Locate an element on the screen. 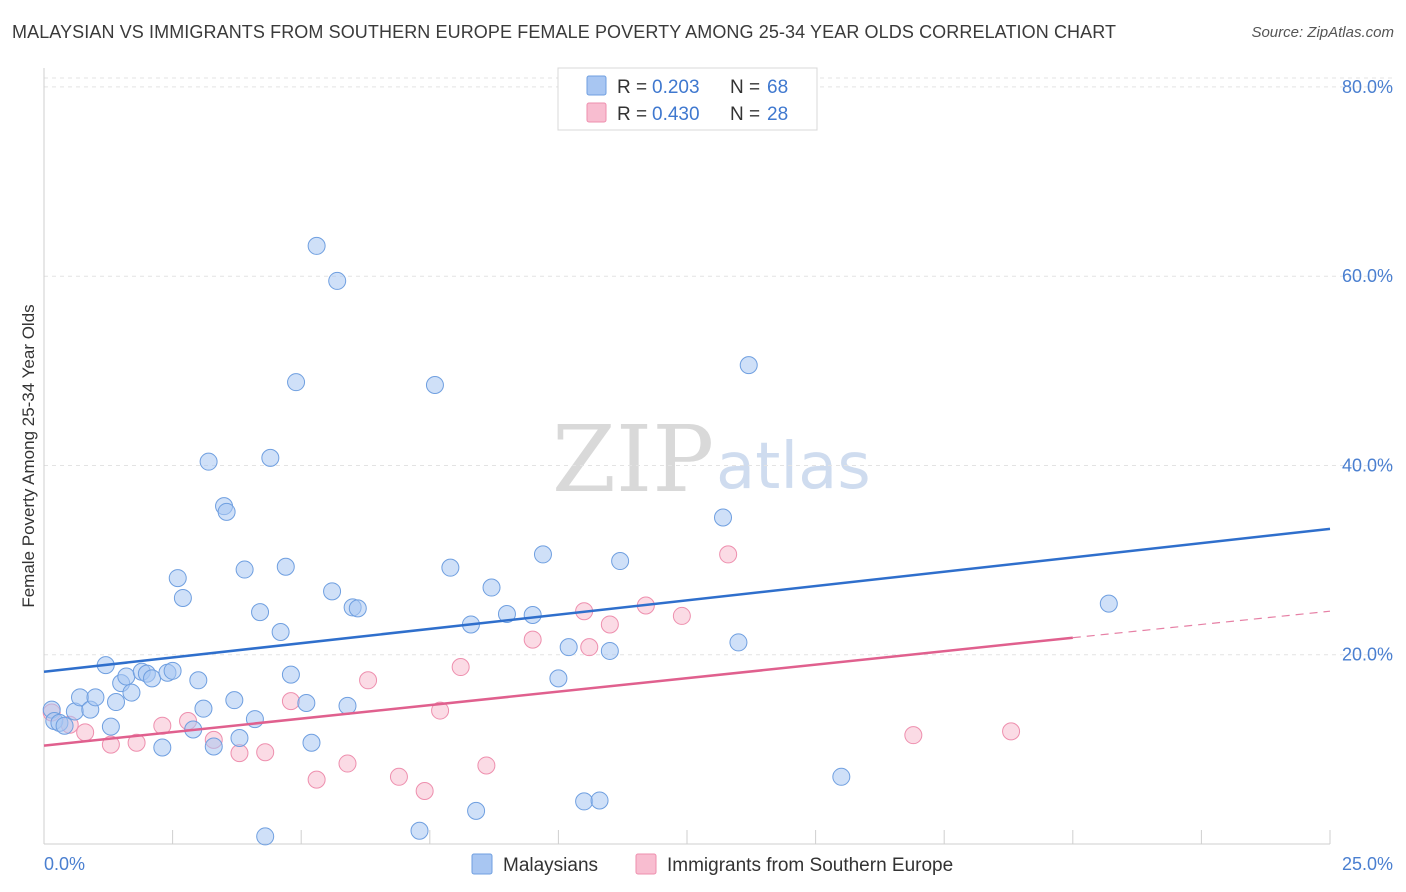  bottom-legend-swatch-immigrants is located at coordinates (646, 864).